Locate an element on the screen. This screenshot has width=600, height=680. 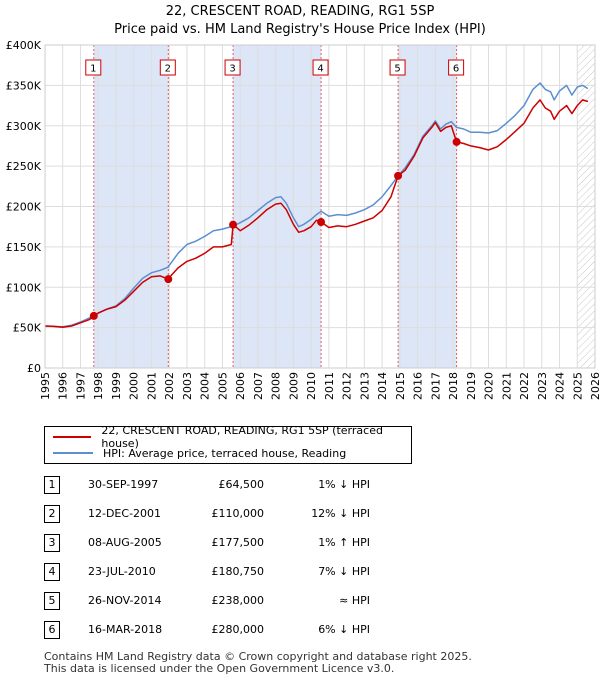
sale-number: 2 is located at coordinates (52, 514).